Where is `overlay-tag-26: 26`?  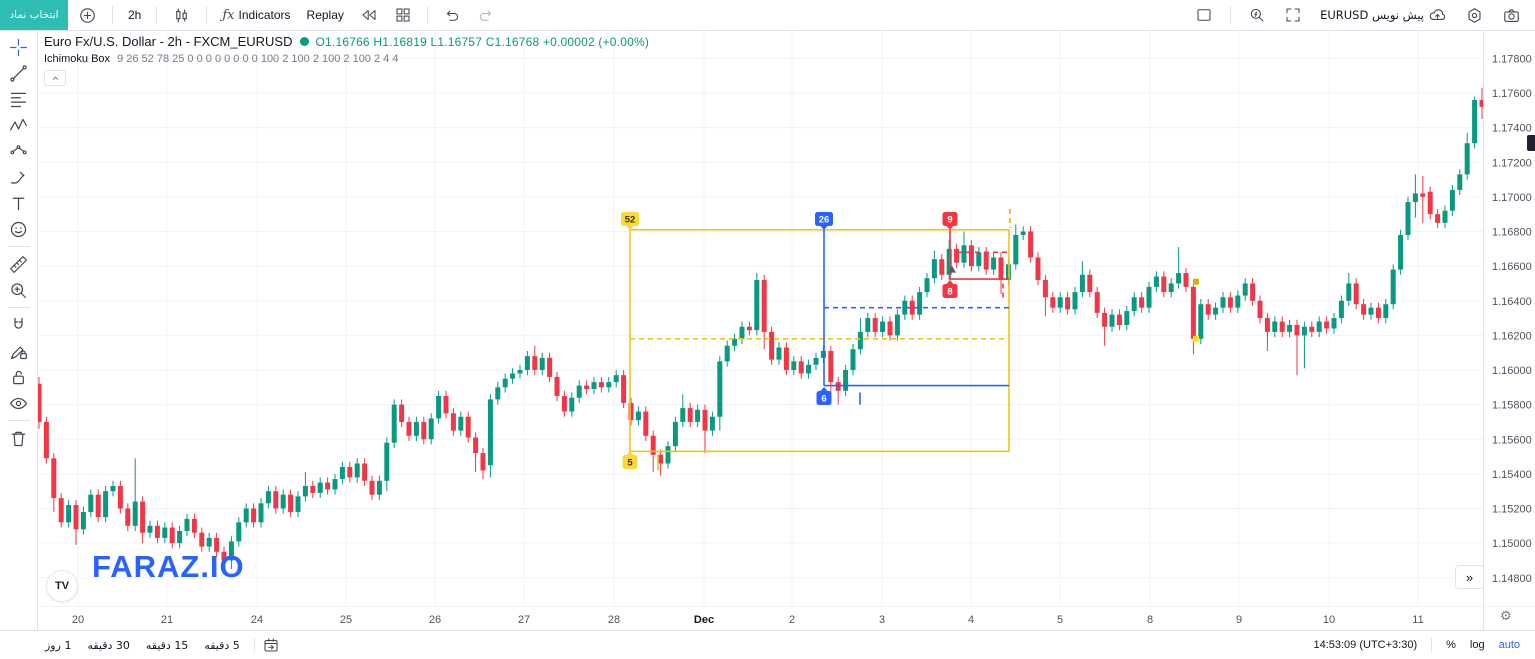 overlay-tag-26: 26 is located at coordinates (824, 221).